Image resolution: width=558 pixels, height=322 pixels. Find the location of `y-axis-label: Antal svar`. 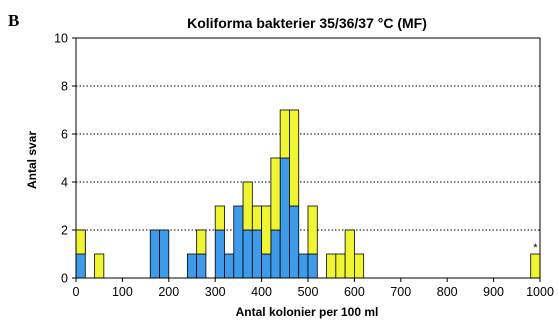

y-axis-label: Antal svar is located at coordinates (32, 160).